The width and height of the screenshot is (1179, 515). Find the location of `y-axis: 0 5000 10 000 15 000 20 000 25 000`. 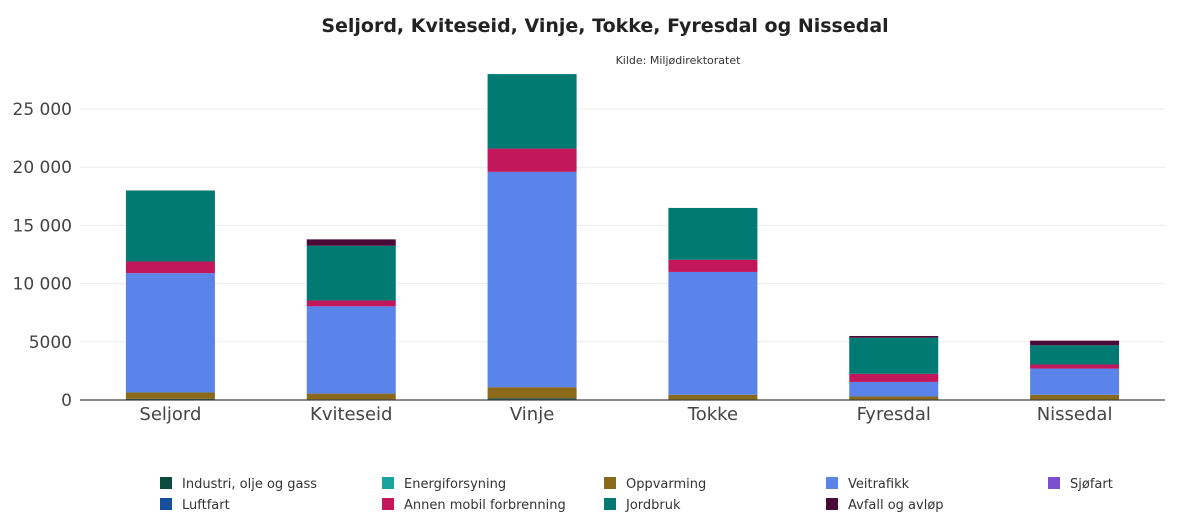

y-axis: 0 5000 10 000 15 000 20 000 25 000 is located at coordinates (42, 255).